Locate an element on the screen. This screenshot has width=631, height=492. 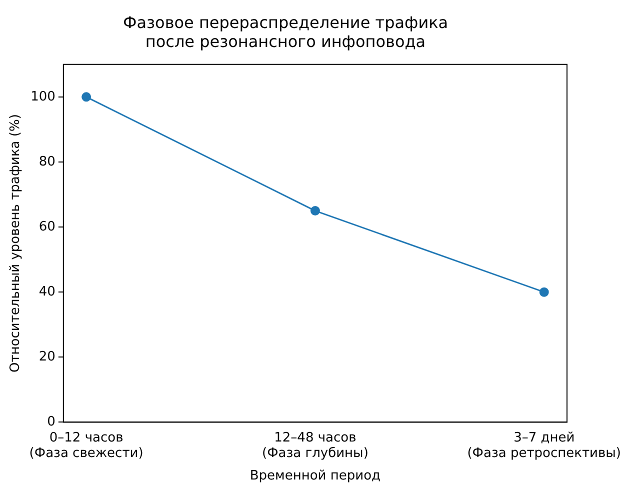
y-tick-label: 100 is located at coordinates (43, 96).